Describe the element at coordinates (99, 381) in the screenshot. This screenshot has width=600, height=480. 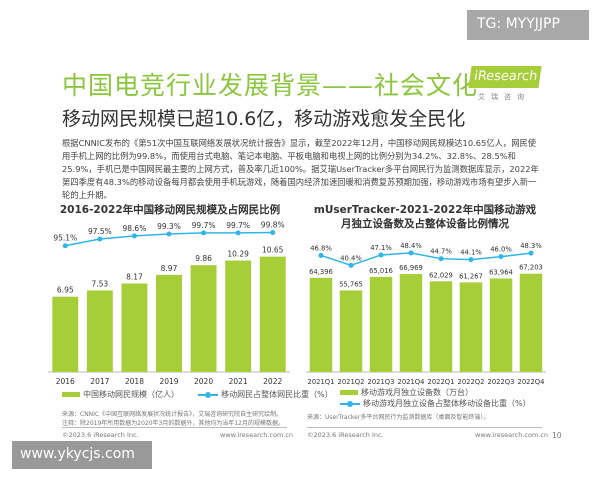
I see `x-tick-label: 2017` at that location.